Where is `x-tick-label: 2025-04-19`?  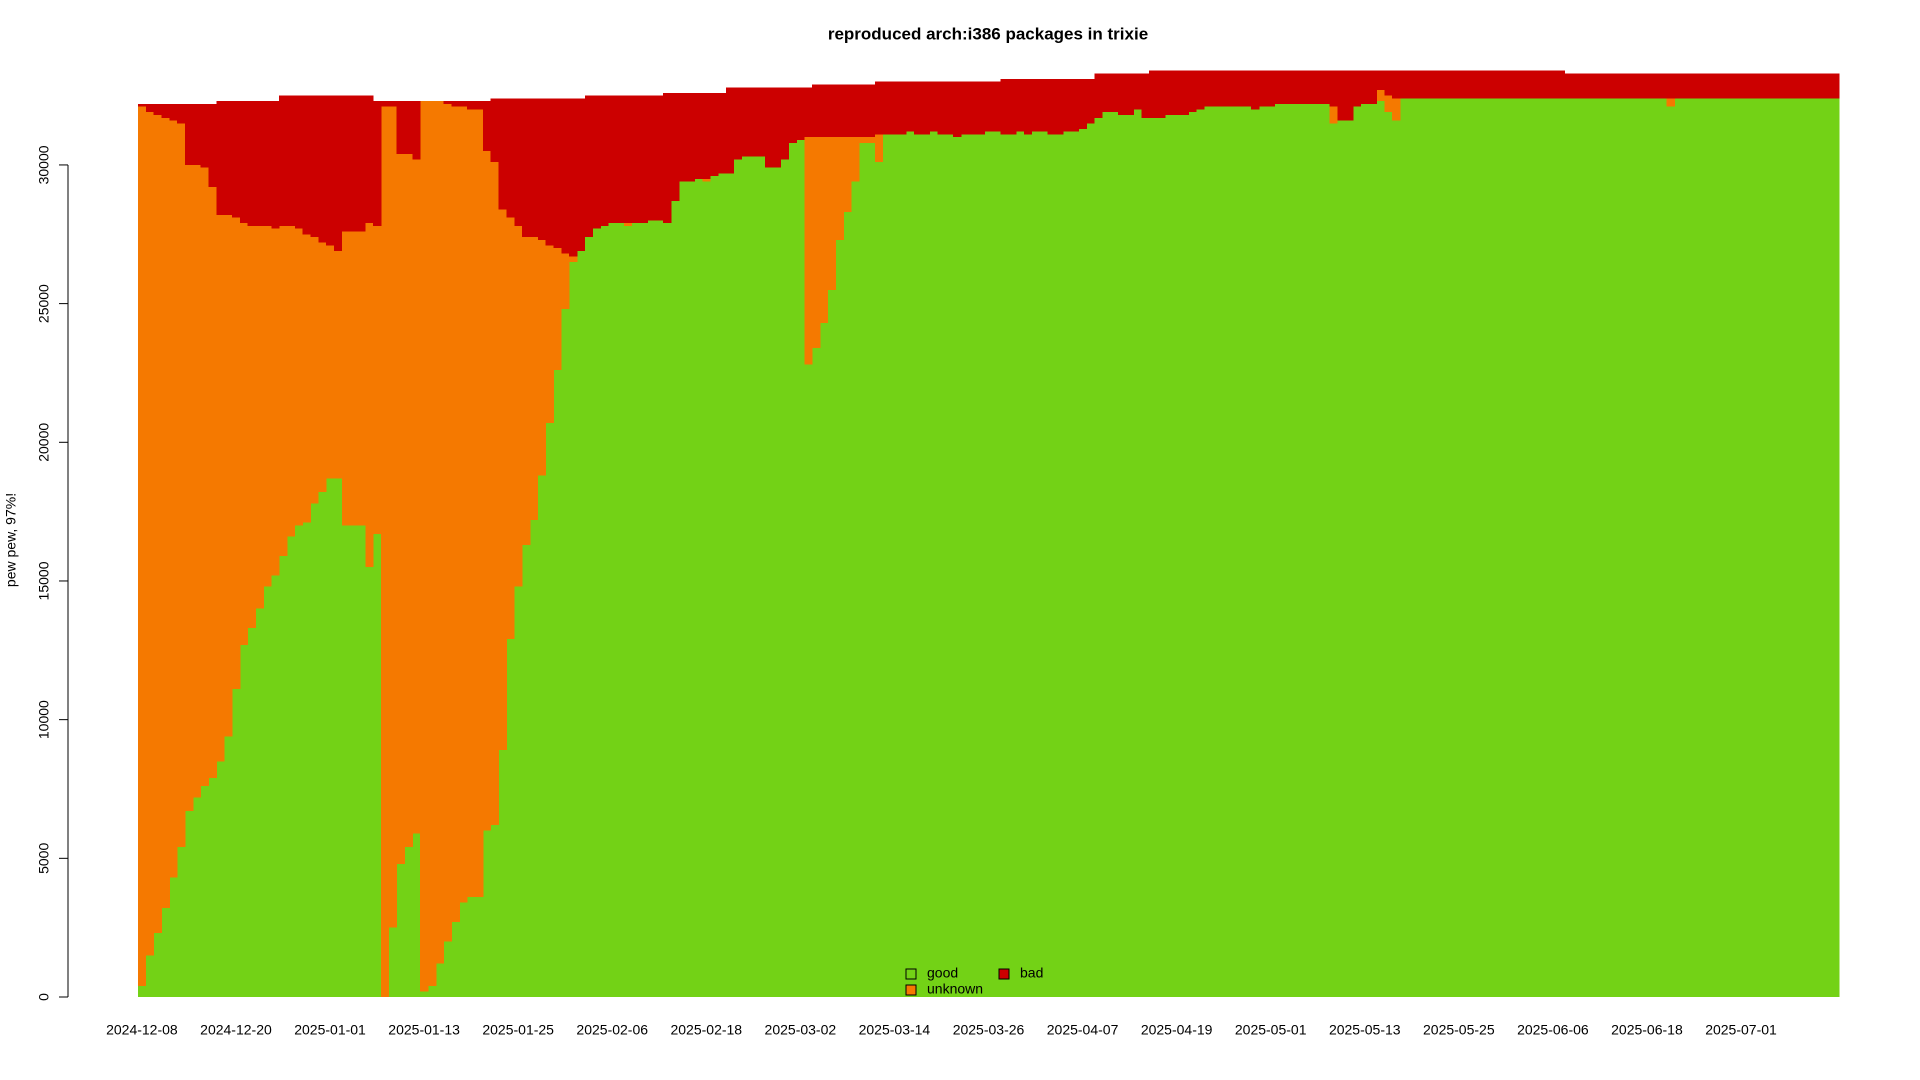 x-tick-label: 2025-04-19 is located at coordinates (1177, 1030).